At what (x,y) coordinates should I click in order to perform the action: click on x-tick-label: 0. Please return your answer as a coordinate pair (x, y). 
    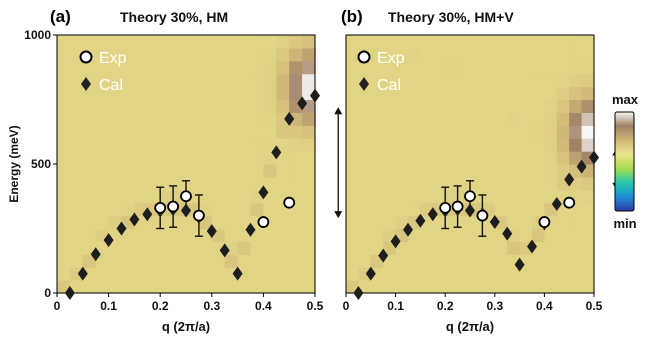
    Looking at the image, I should click on (57, 306).